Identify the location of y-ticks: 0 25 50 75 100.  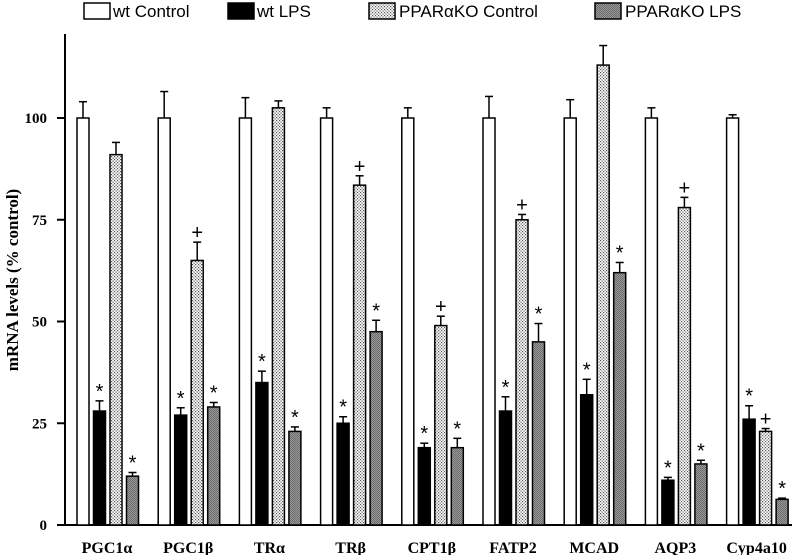
(45, 322).